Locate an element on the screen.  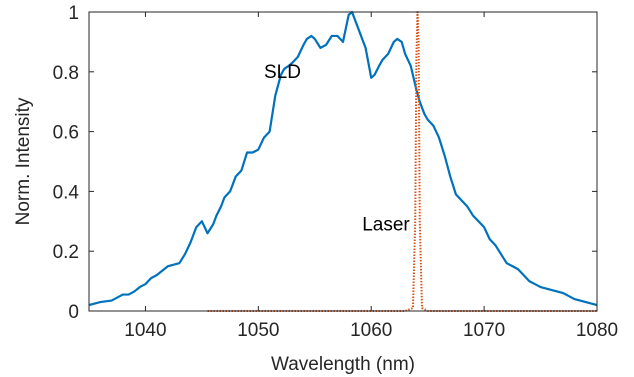
y-tick-label: 0.2 is located at coordinates (66, 252).